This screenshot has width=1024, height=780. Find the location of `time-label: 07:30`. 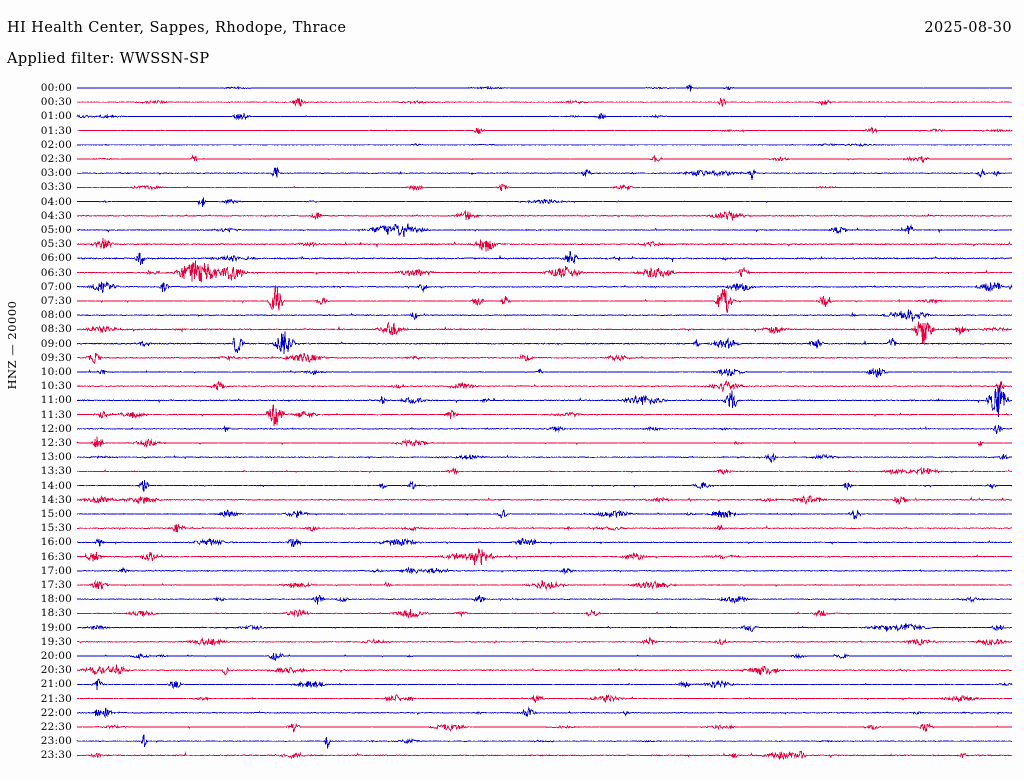

time-label: 07:30 is located at coordinates (56, 301).